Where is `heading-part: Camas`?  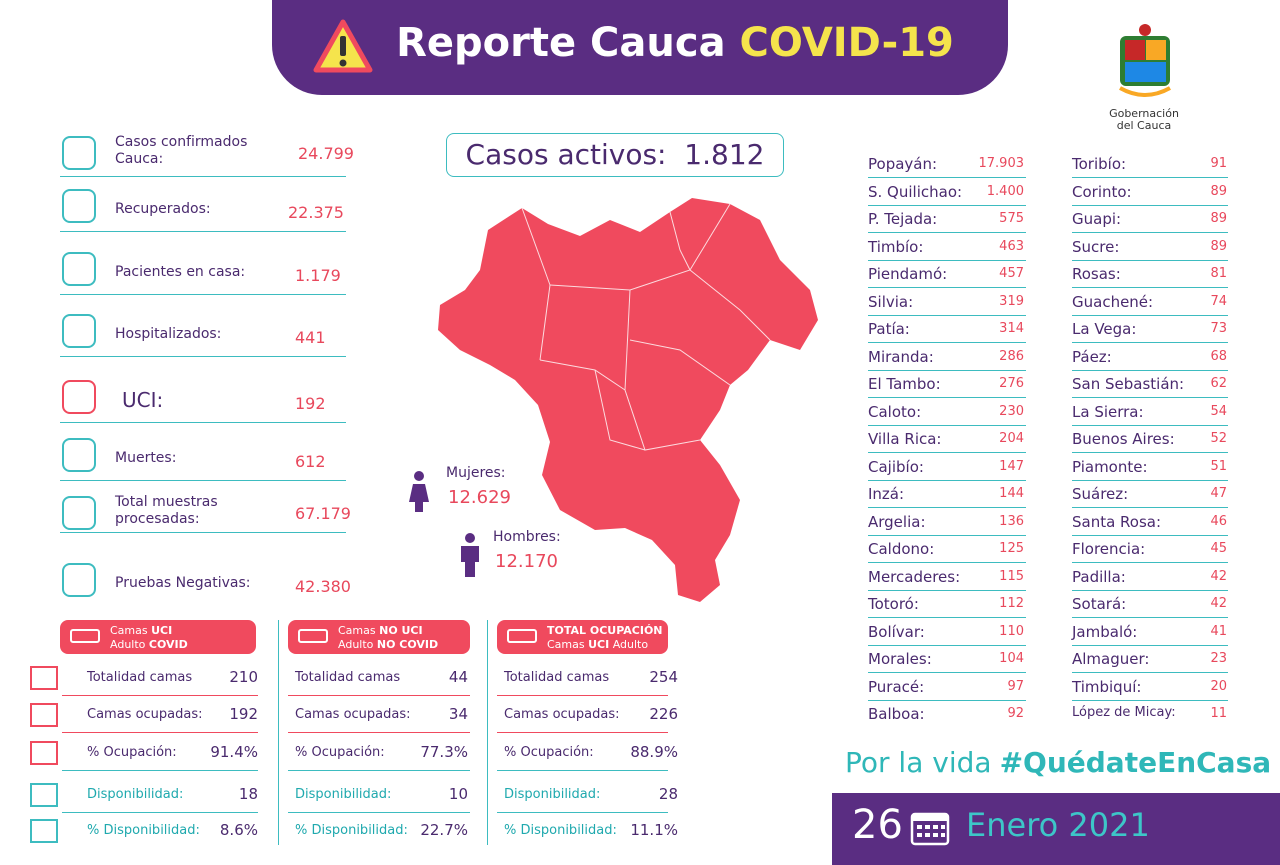 heading-part: Camas is located at coordinates (568, 644).